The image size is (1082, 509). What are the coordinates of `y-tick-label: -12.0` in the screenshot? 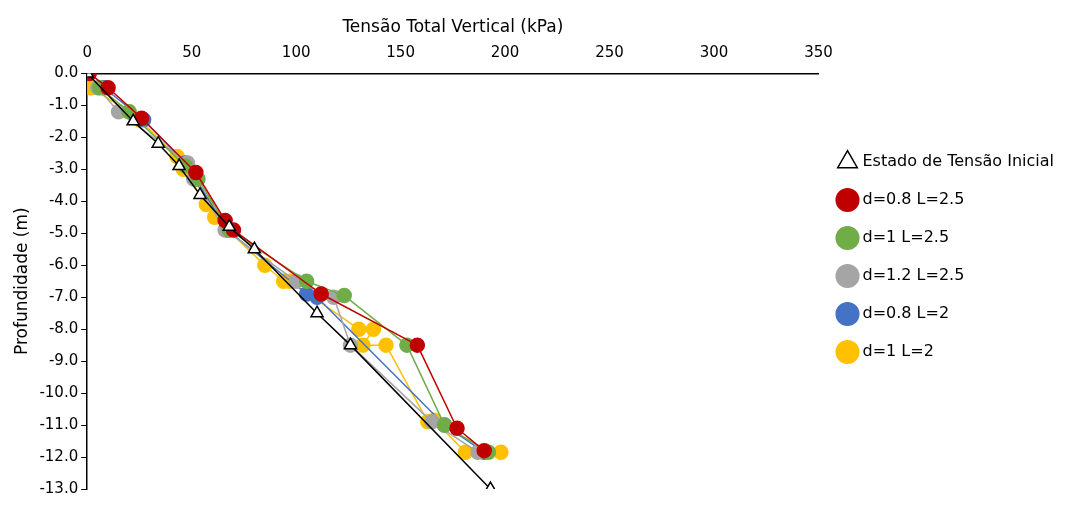 It's located at (59, 455).